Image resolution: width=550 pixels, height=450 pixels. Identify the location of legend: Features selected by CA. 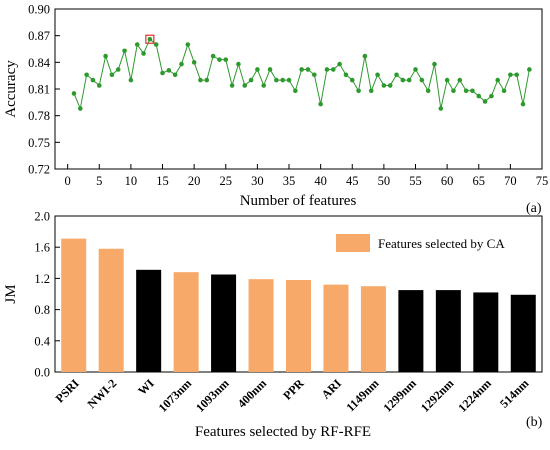
(420, 243).